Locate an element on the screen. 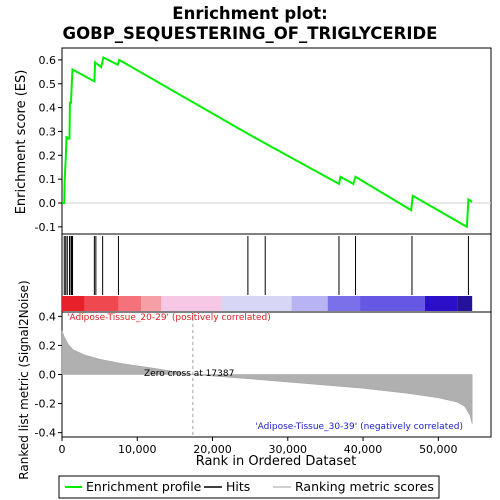  es-y-tick-label: 0.6 is located at coordinates (48, 60).